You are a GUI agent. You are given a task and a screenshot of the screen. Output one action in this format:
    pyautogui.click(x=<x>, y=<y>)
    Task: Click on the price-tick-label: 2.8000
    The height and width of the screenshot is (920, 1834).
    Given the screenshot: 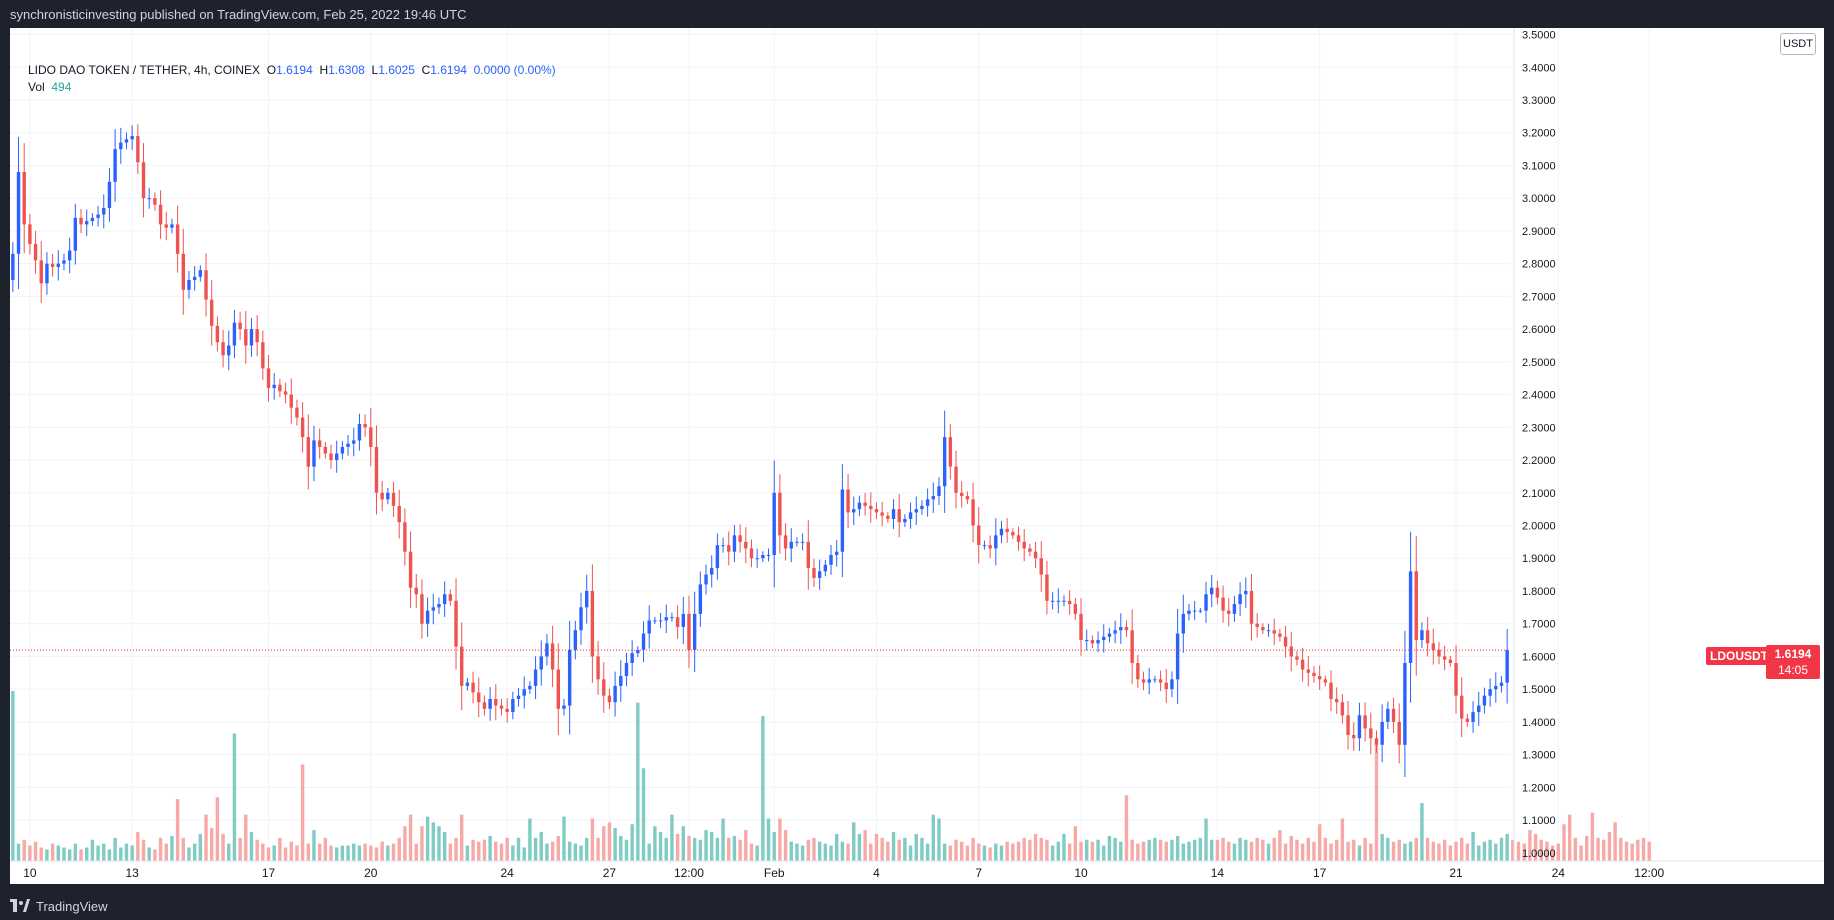 What is the action you would take?
    pyautogui.click(x=1539, y=265)
    